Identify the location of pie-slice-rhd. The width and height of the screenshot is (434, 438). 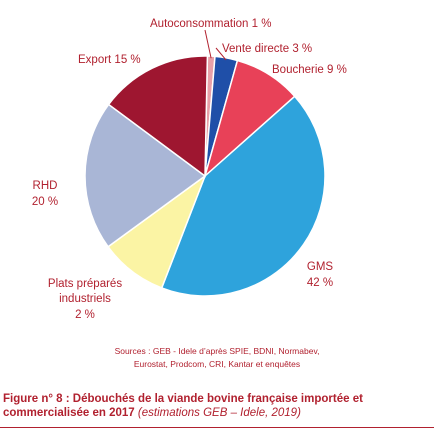
(145, 175).